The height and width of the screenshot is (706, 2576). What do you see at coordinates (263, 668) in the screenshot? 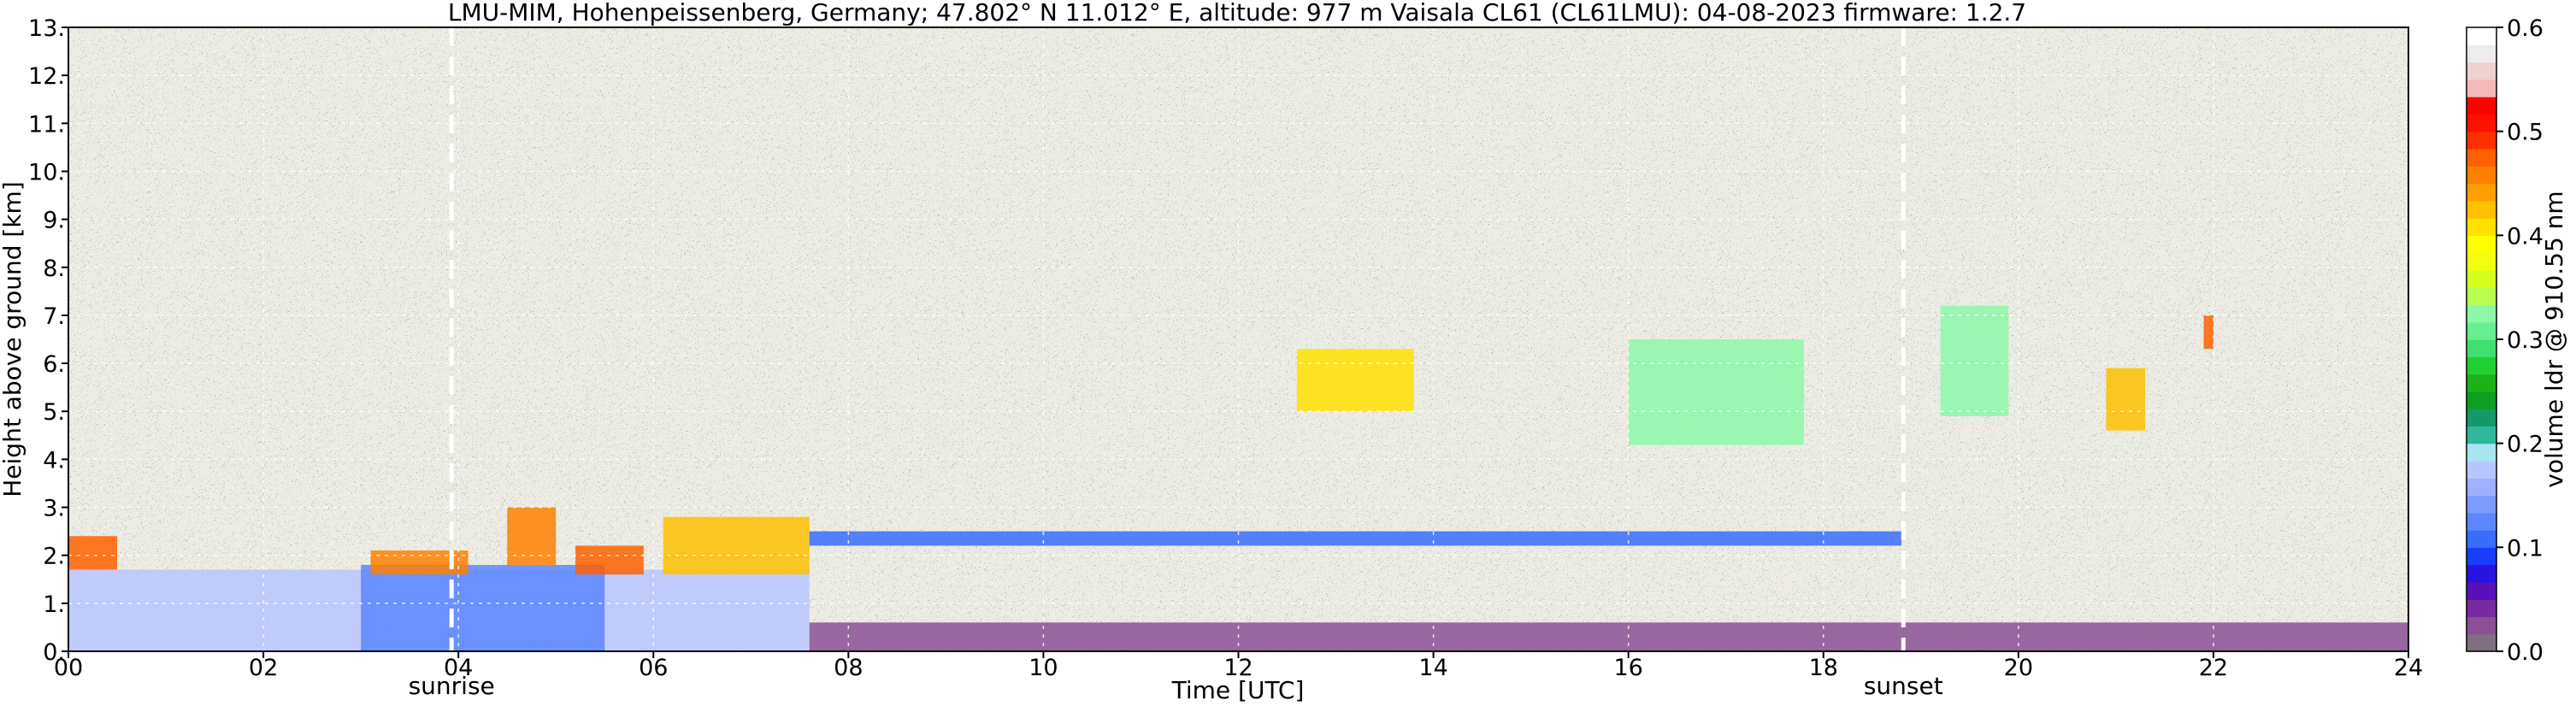
I see `x-tick-label: 02` at bounding box center [263, 668].